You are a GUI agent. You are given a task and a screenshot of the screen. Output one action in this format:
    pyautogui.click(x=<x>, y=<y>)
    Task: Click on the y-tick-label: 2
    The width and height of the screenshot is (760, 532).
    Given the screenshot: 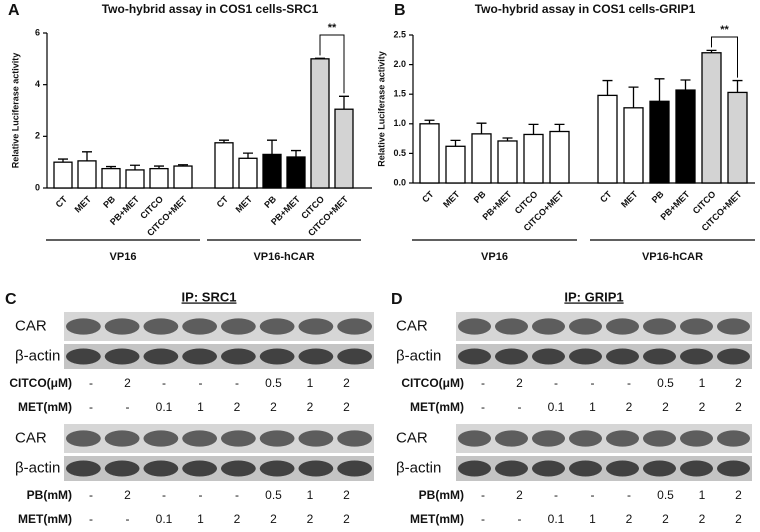 What is the action you would take?
    pyautogui.click(x=37, y=136)
    